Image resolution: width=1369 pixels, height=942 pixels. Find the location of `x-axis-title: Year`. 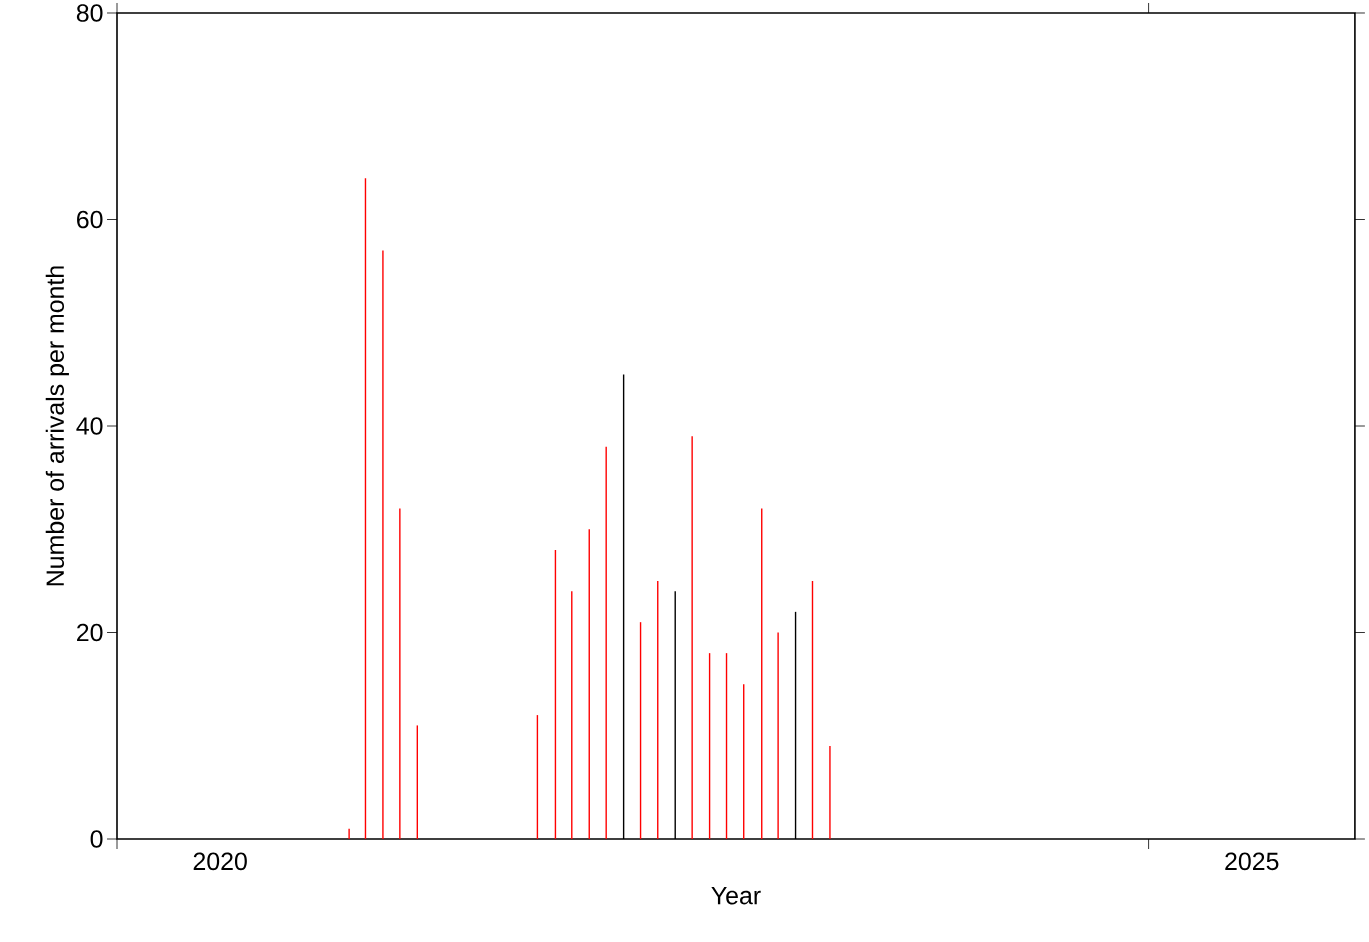

x-axis-title: Year is located at coordinates (736, 895).